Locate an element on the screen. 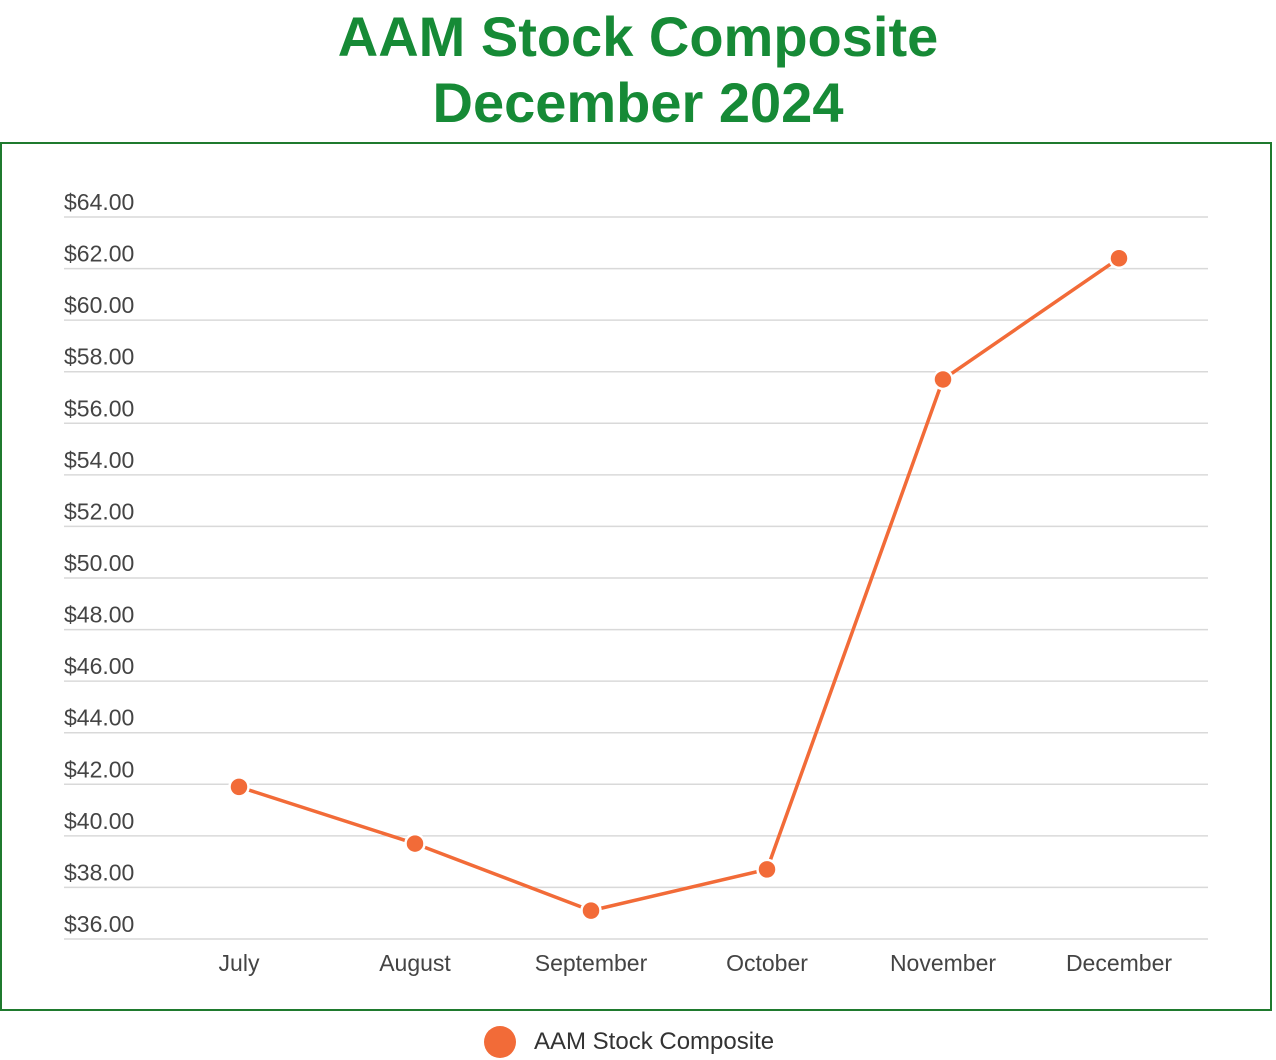 This screenshot has width=1276, height=1060. legend: AAM Stock Composite is located at coordinates (629, 1042).